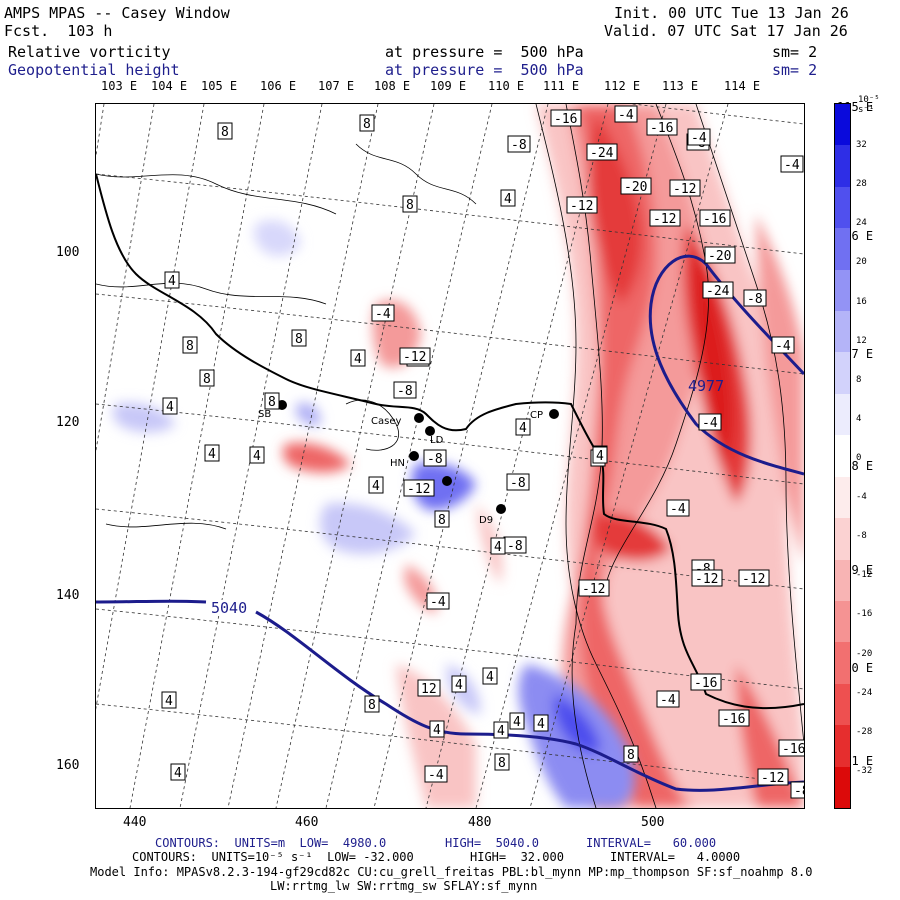 The width and height of the screenshot is (900, 900). I want to click on y-tick-label: 140, so click(68, 595).